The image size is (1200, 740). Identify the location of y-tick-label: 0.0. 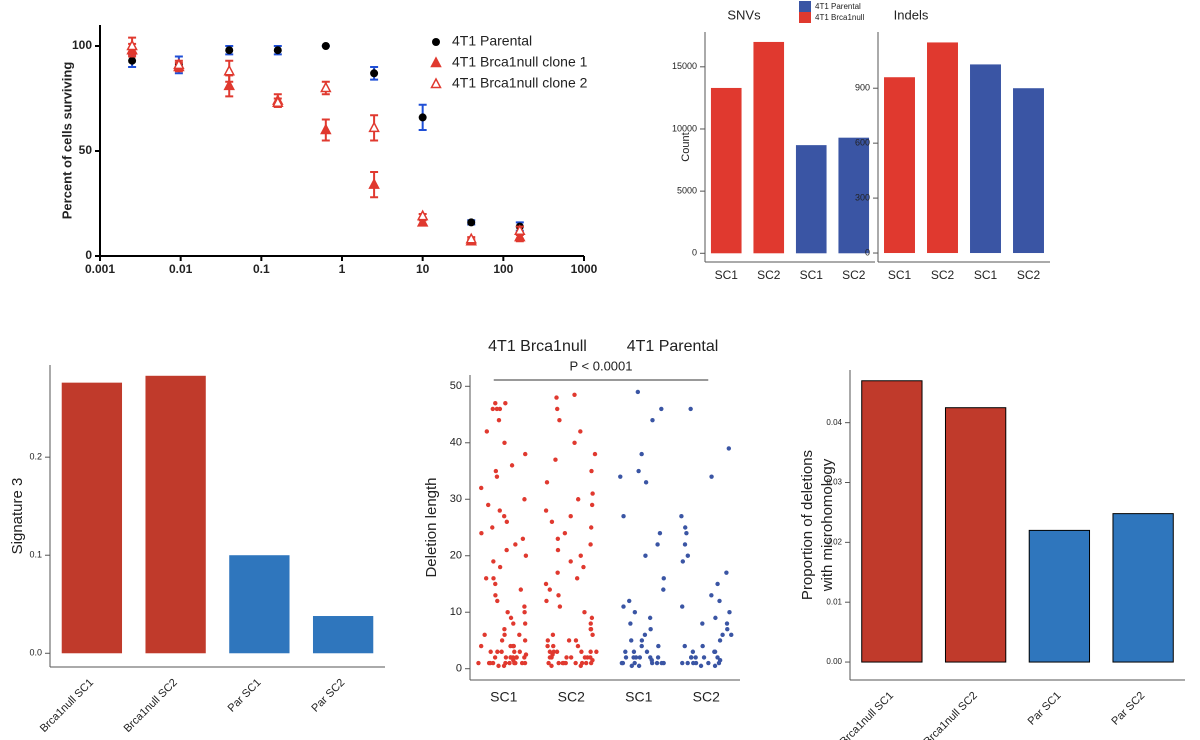
(35, 653).